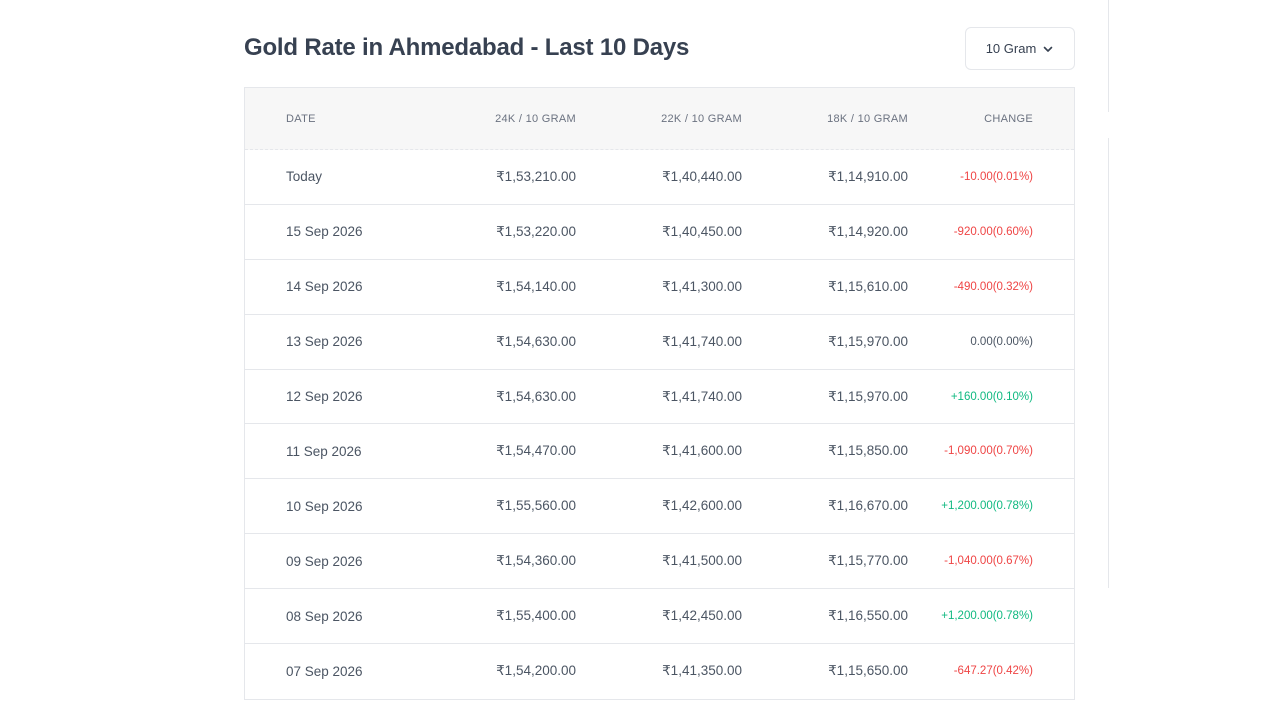  I want to click on cell-date: 09 Sep 2026, so click(324, 561).